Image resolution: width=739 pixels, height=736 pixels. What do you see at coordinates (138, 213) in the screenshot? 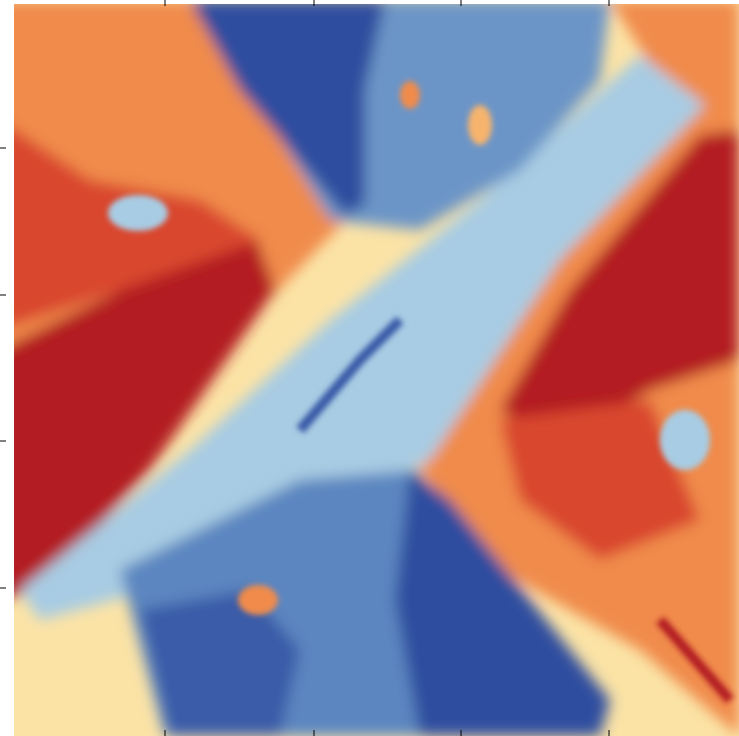
I see `blue-eddy-left` at bounding box center [138, 213].